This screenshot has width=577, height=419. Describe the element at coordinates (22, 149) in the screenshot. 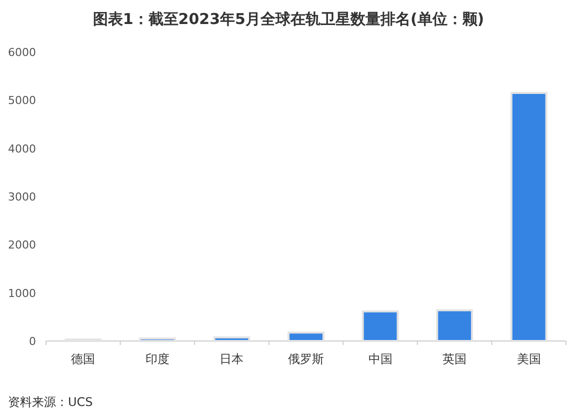

I see `y-tick-label: 4000` at that location.